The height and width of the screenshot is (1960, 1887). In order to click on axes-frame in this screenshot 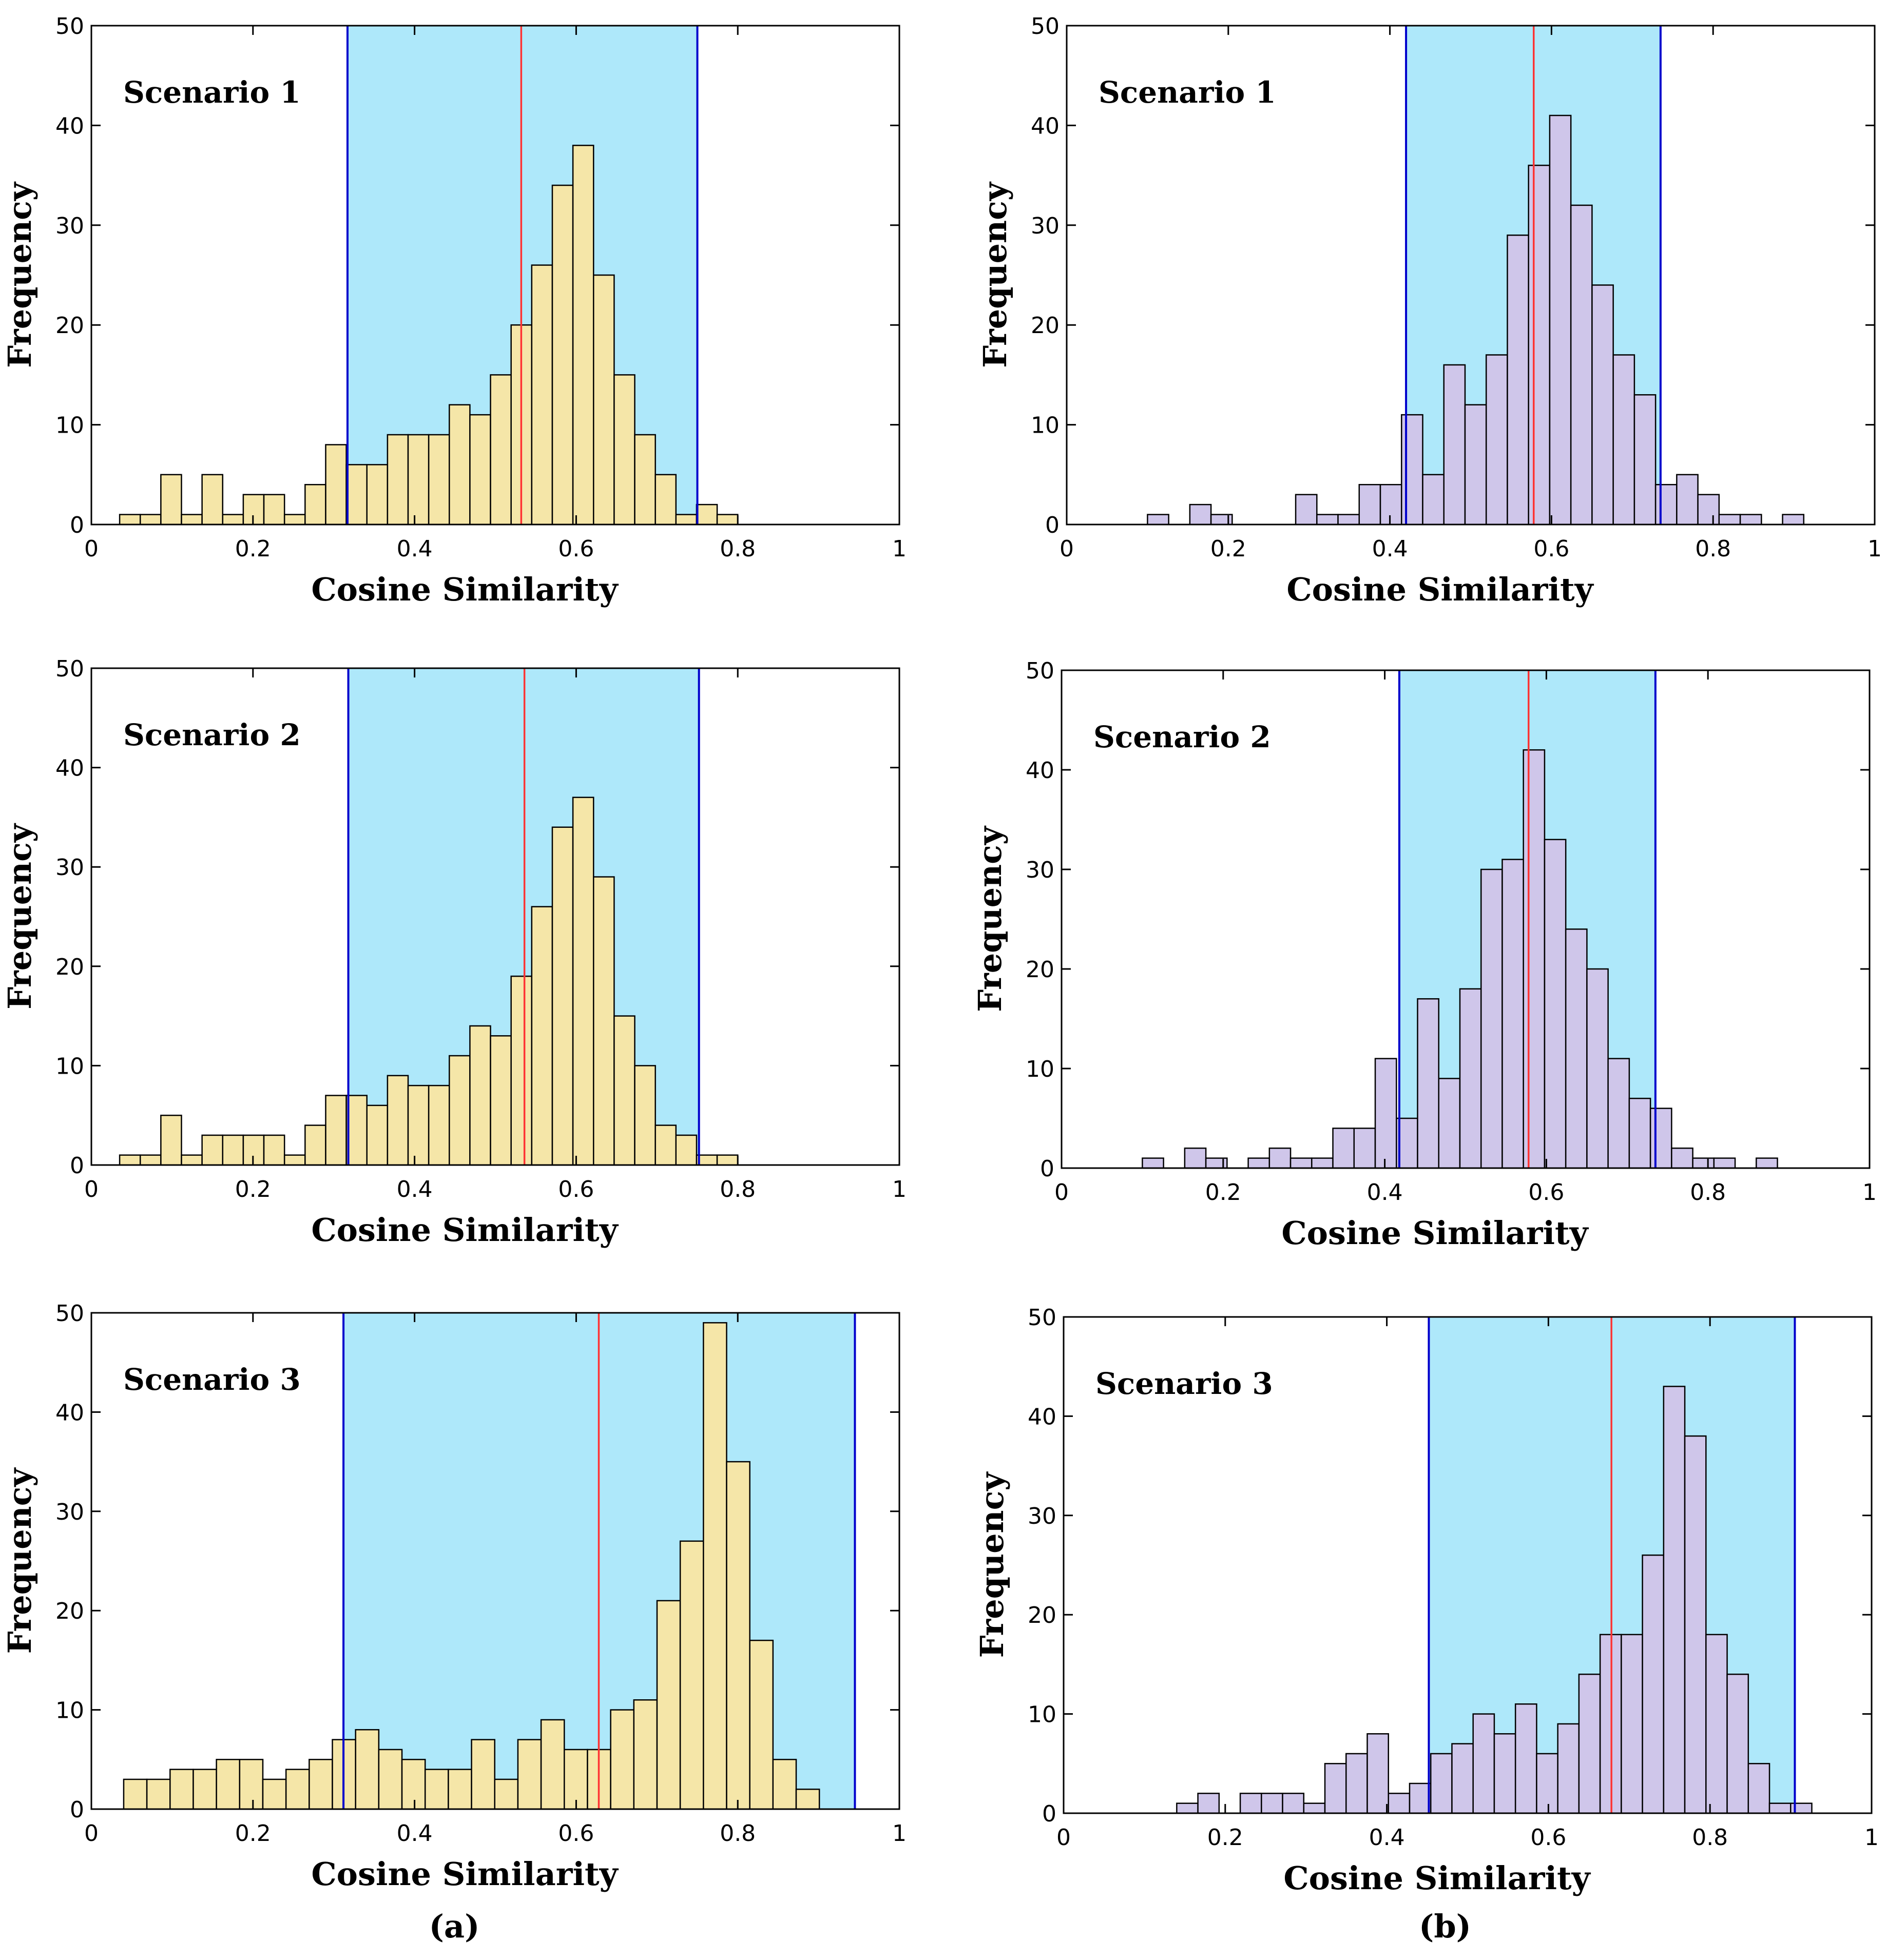, I will do `click(495, 1561)`.